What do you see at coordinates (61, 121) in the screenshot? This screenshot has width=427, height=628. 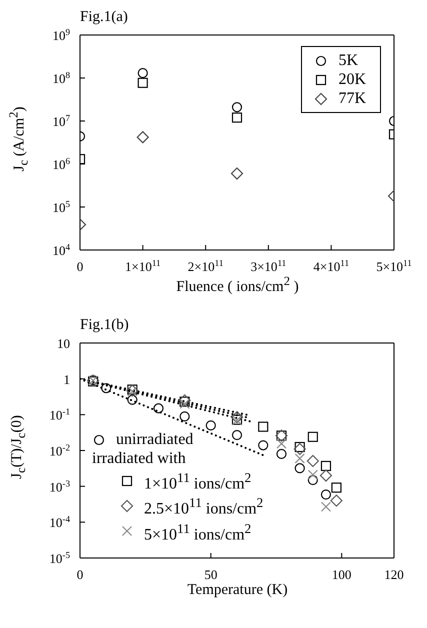 I see `y-tick-label: 10$^{7}$` at bounding box center [61, 121].